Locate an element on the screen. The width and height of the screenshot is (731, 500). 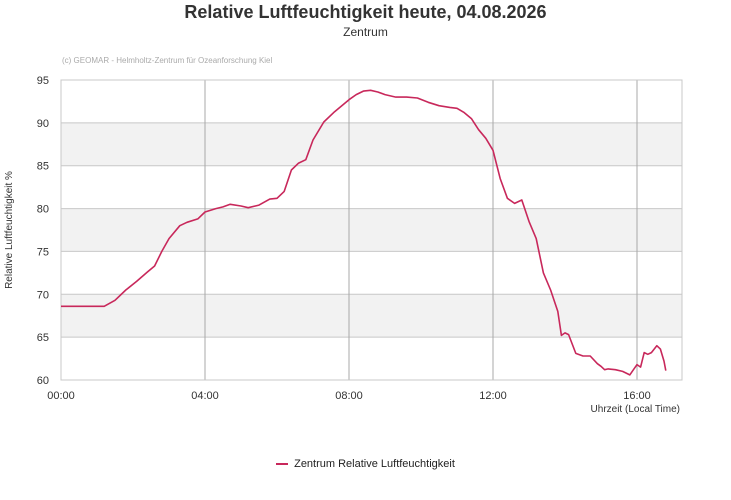
x-tick-label: 04:00 is located at coordinates (205, 396).